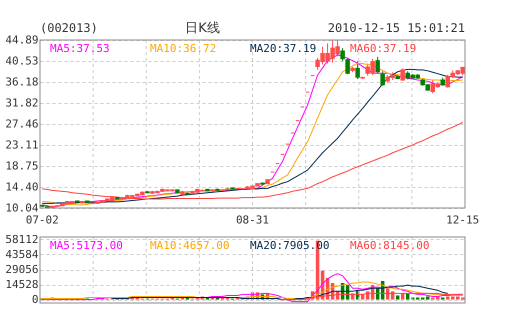  Describe the element at coordinates (21, 166) in the screenshot. I see `y-tick-label: 18.75` at that location.